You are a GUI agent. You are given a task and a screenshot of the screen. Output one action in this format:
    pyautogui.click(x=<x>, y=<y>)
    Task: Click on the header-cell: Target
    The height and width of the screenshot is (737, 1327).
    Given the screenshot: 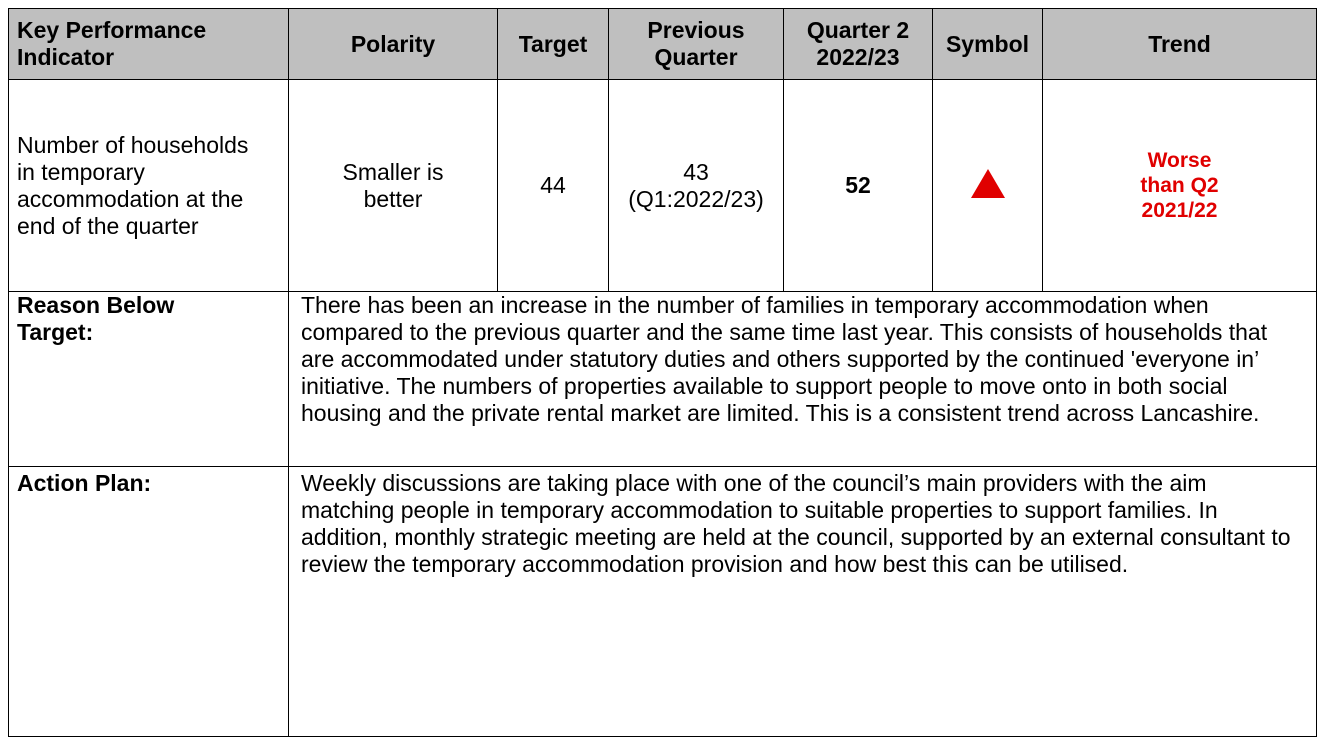 What is the action you would take?
    pyautogui.click(x=553, y=44)
    